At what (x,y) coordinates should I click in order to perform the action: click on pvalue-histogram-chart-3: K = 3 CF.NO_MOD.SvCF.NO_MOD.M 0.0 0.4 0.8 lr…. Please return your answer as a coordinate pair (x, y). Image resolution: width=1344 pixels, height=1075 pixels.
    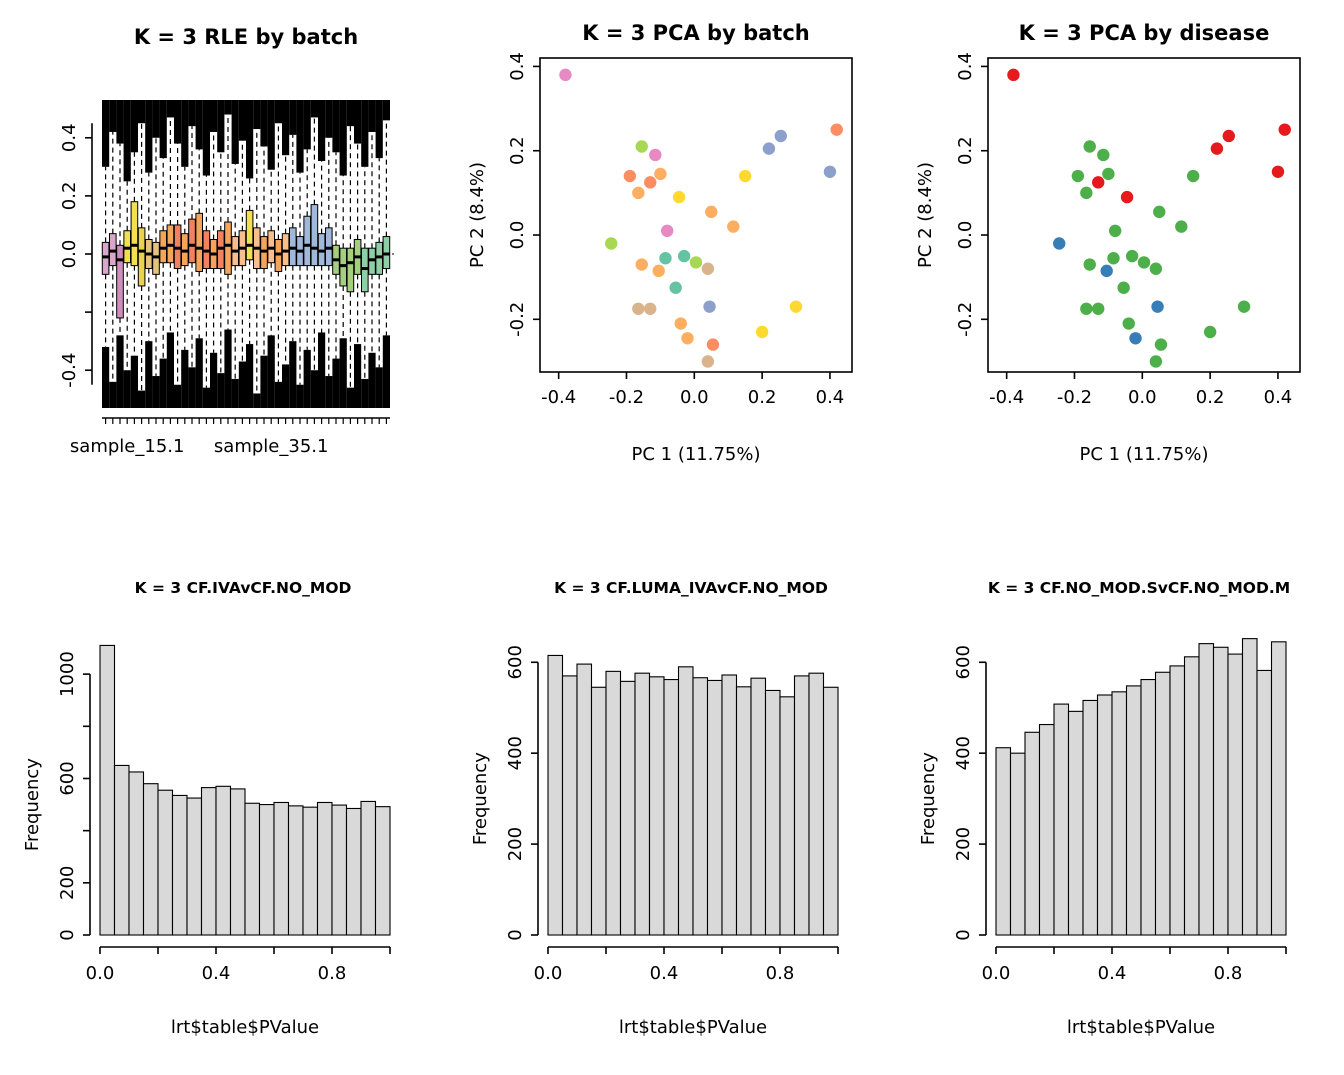
    Looking at the image, I should click on (1104, 808).